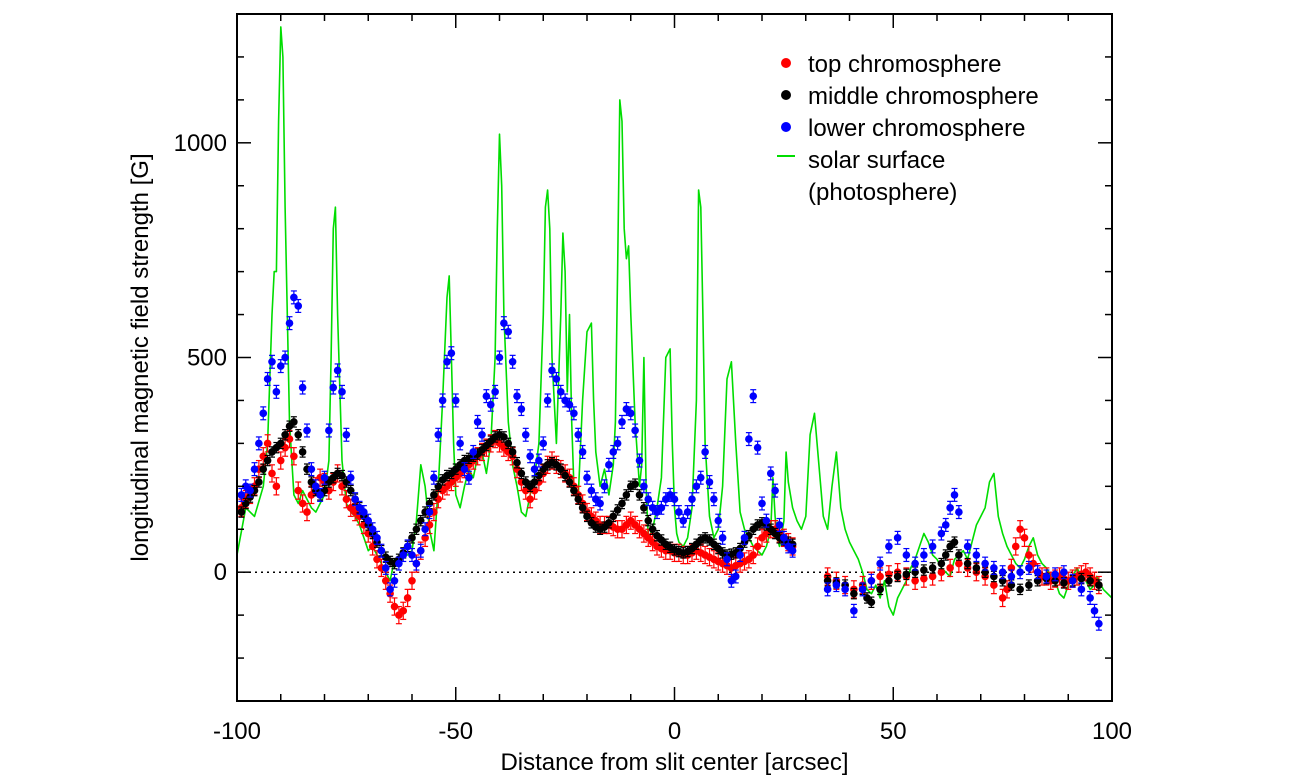  Describe the element at coordinates (923, 96) in the screenshot. I see `legend-label: middle chromosphere` at that location.